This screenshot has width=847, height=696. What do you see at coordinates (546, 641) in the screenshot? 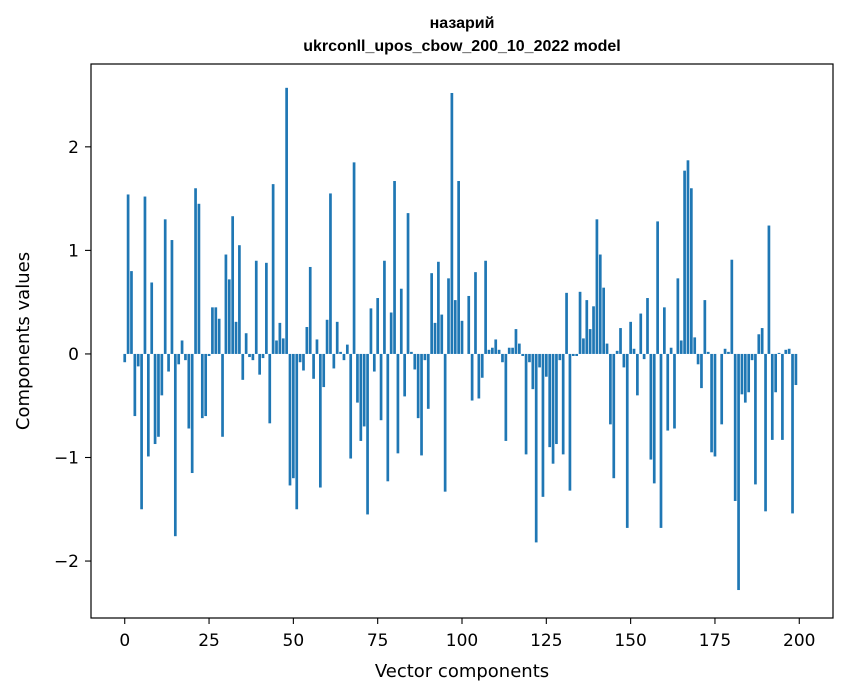
I see `x-tick-label: 125` at bounding box center [546, 641].